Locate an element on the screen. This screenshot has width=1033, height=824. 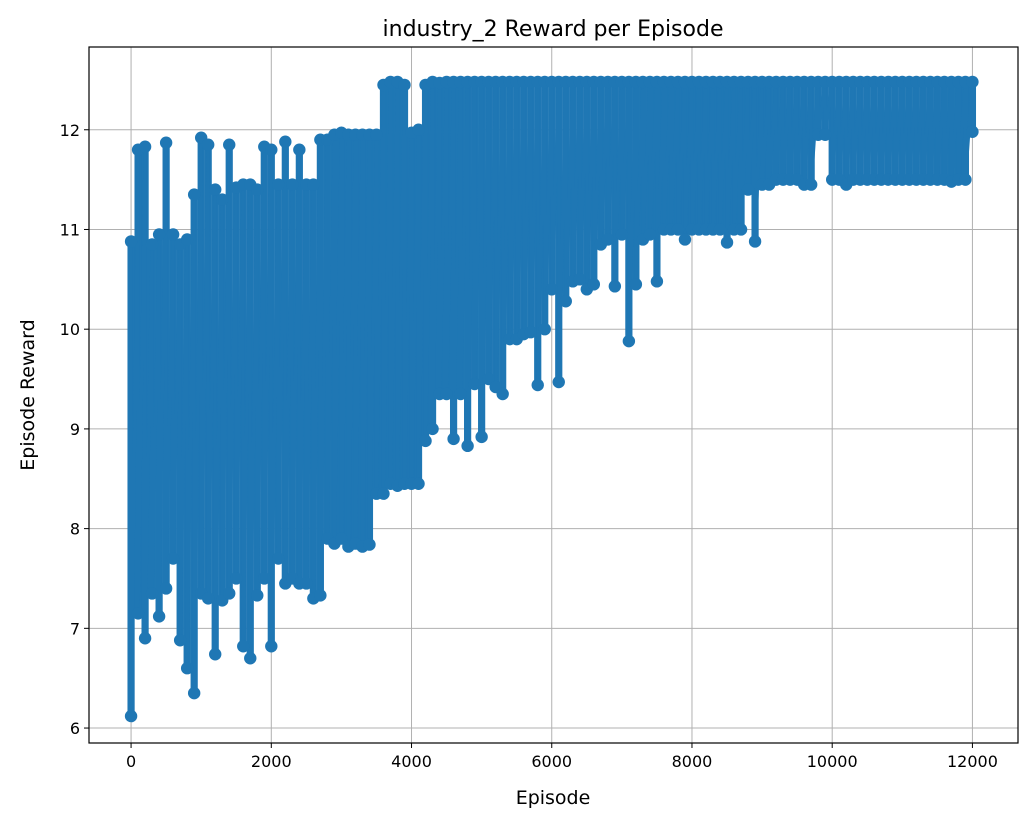
x-tick-label: 6000 is located at coordinates (551, 761).